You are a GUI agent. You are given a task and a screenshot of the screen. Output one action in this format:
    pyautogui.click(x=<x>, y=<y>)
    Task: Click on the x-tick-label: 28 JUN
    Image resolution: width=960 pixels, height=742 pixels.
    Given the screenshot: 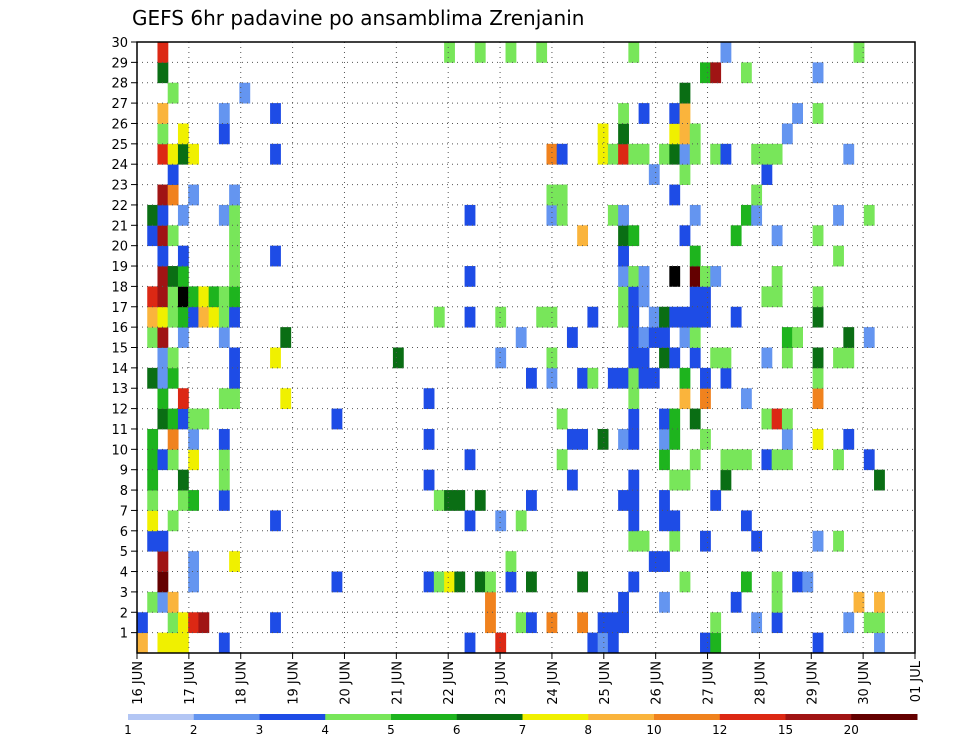 What is the action you would take?
    pyautogui.click(x=760, y=683)
    